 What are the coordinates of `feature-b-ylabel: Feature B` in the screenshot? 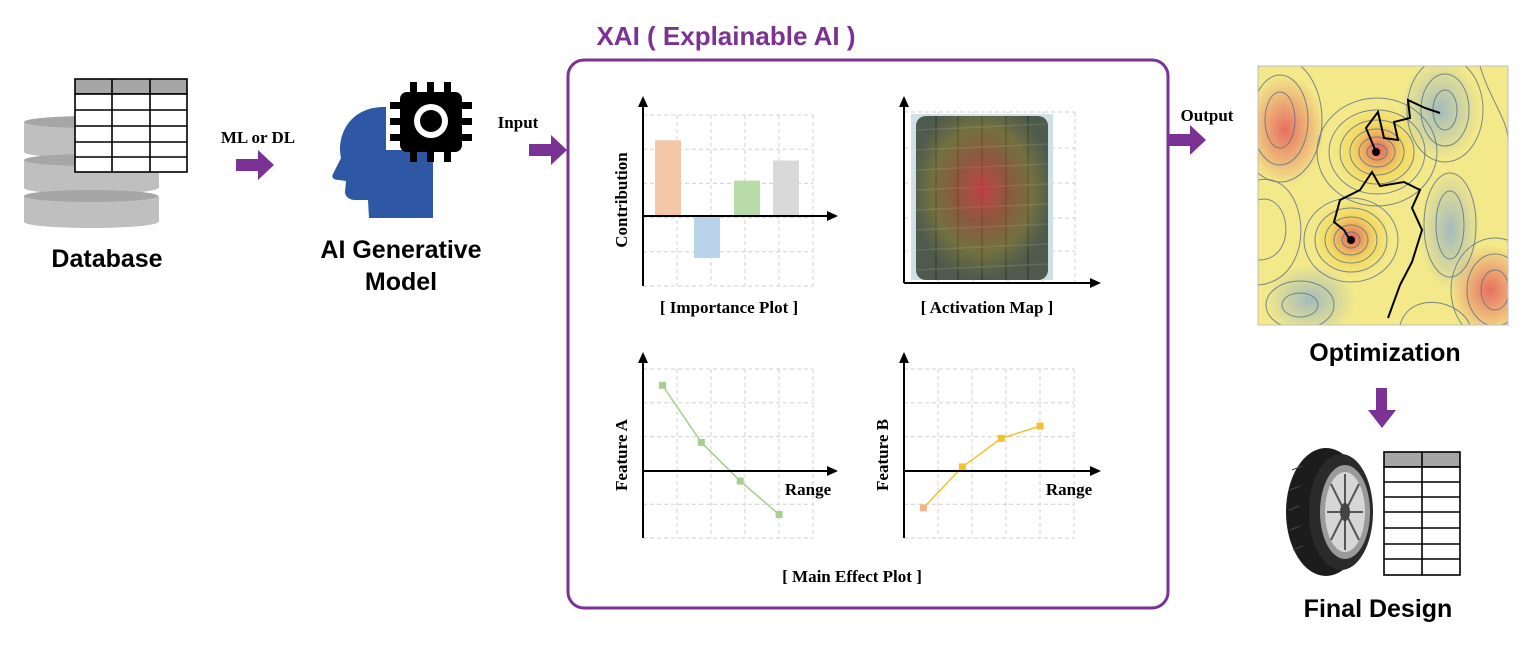 It's located at (882, 455).